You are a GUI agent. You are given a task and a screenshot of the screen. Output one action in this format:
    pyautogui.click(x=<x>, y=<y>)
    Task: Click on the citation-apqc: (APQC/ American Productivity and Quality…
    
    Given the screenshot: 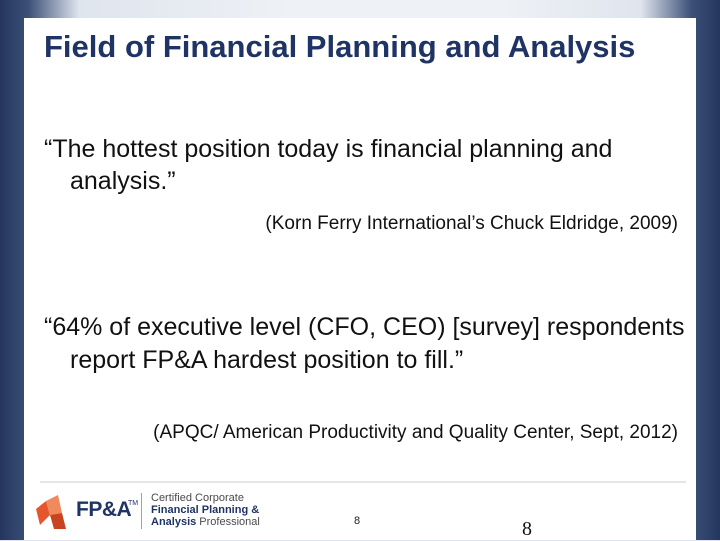 What is the action you would take?
    pyautogui.click(x=415, y=432)
    